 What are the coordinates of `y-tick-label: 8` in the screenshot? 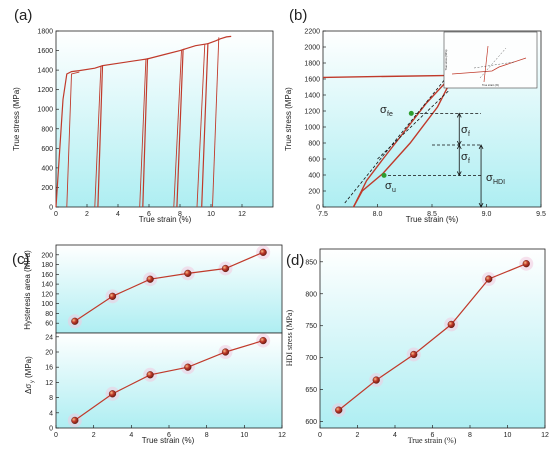 It's located at (51, 398).